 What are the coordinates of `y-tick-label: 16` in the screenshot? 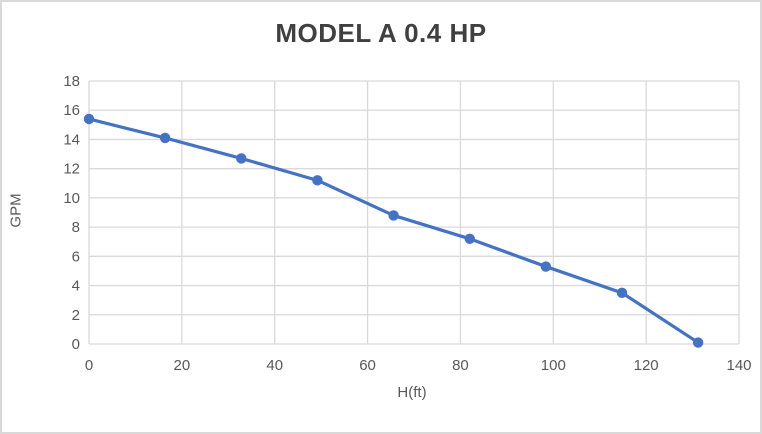 It's located at (71, 110).